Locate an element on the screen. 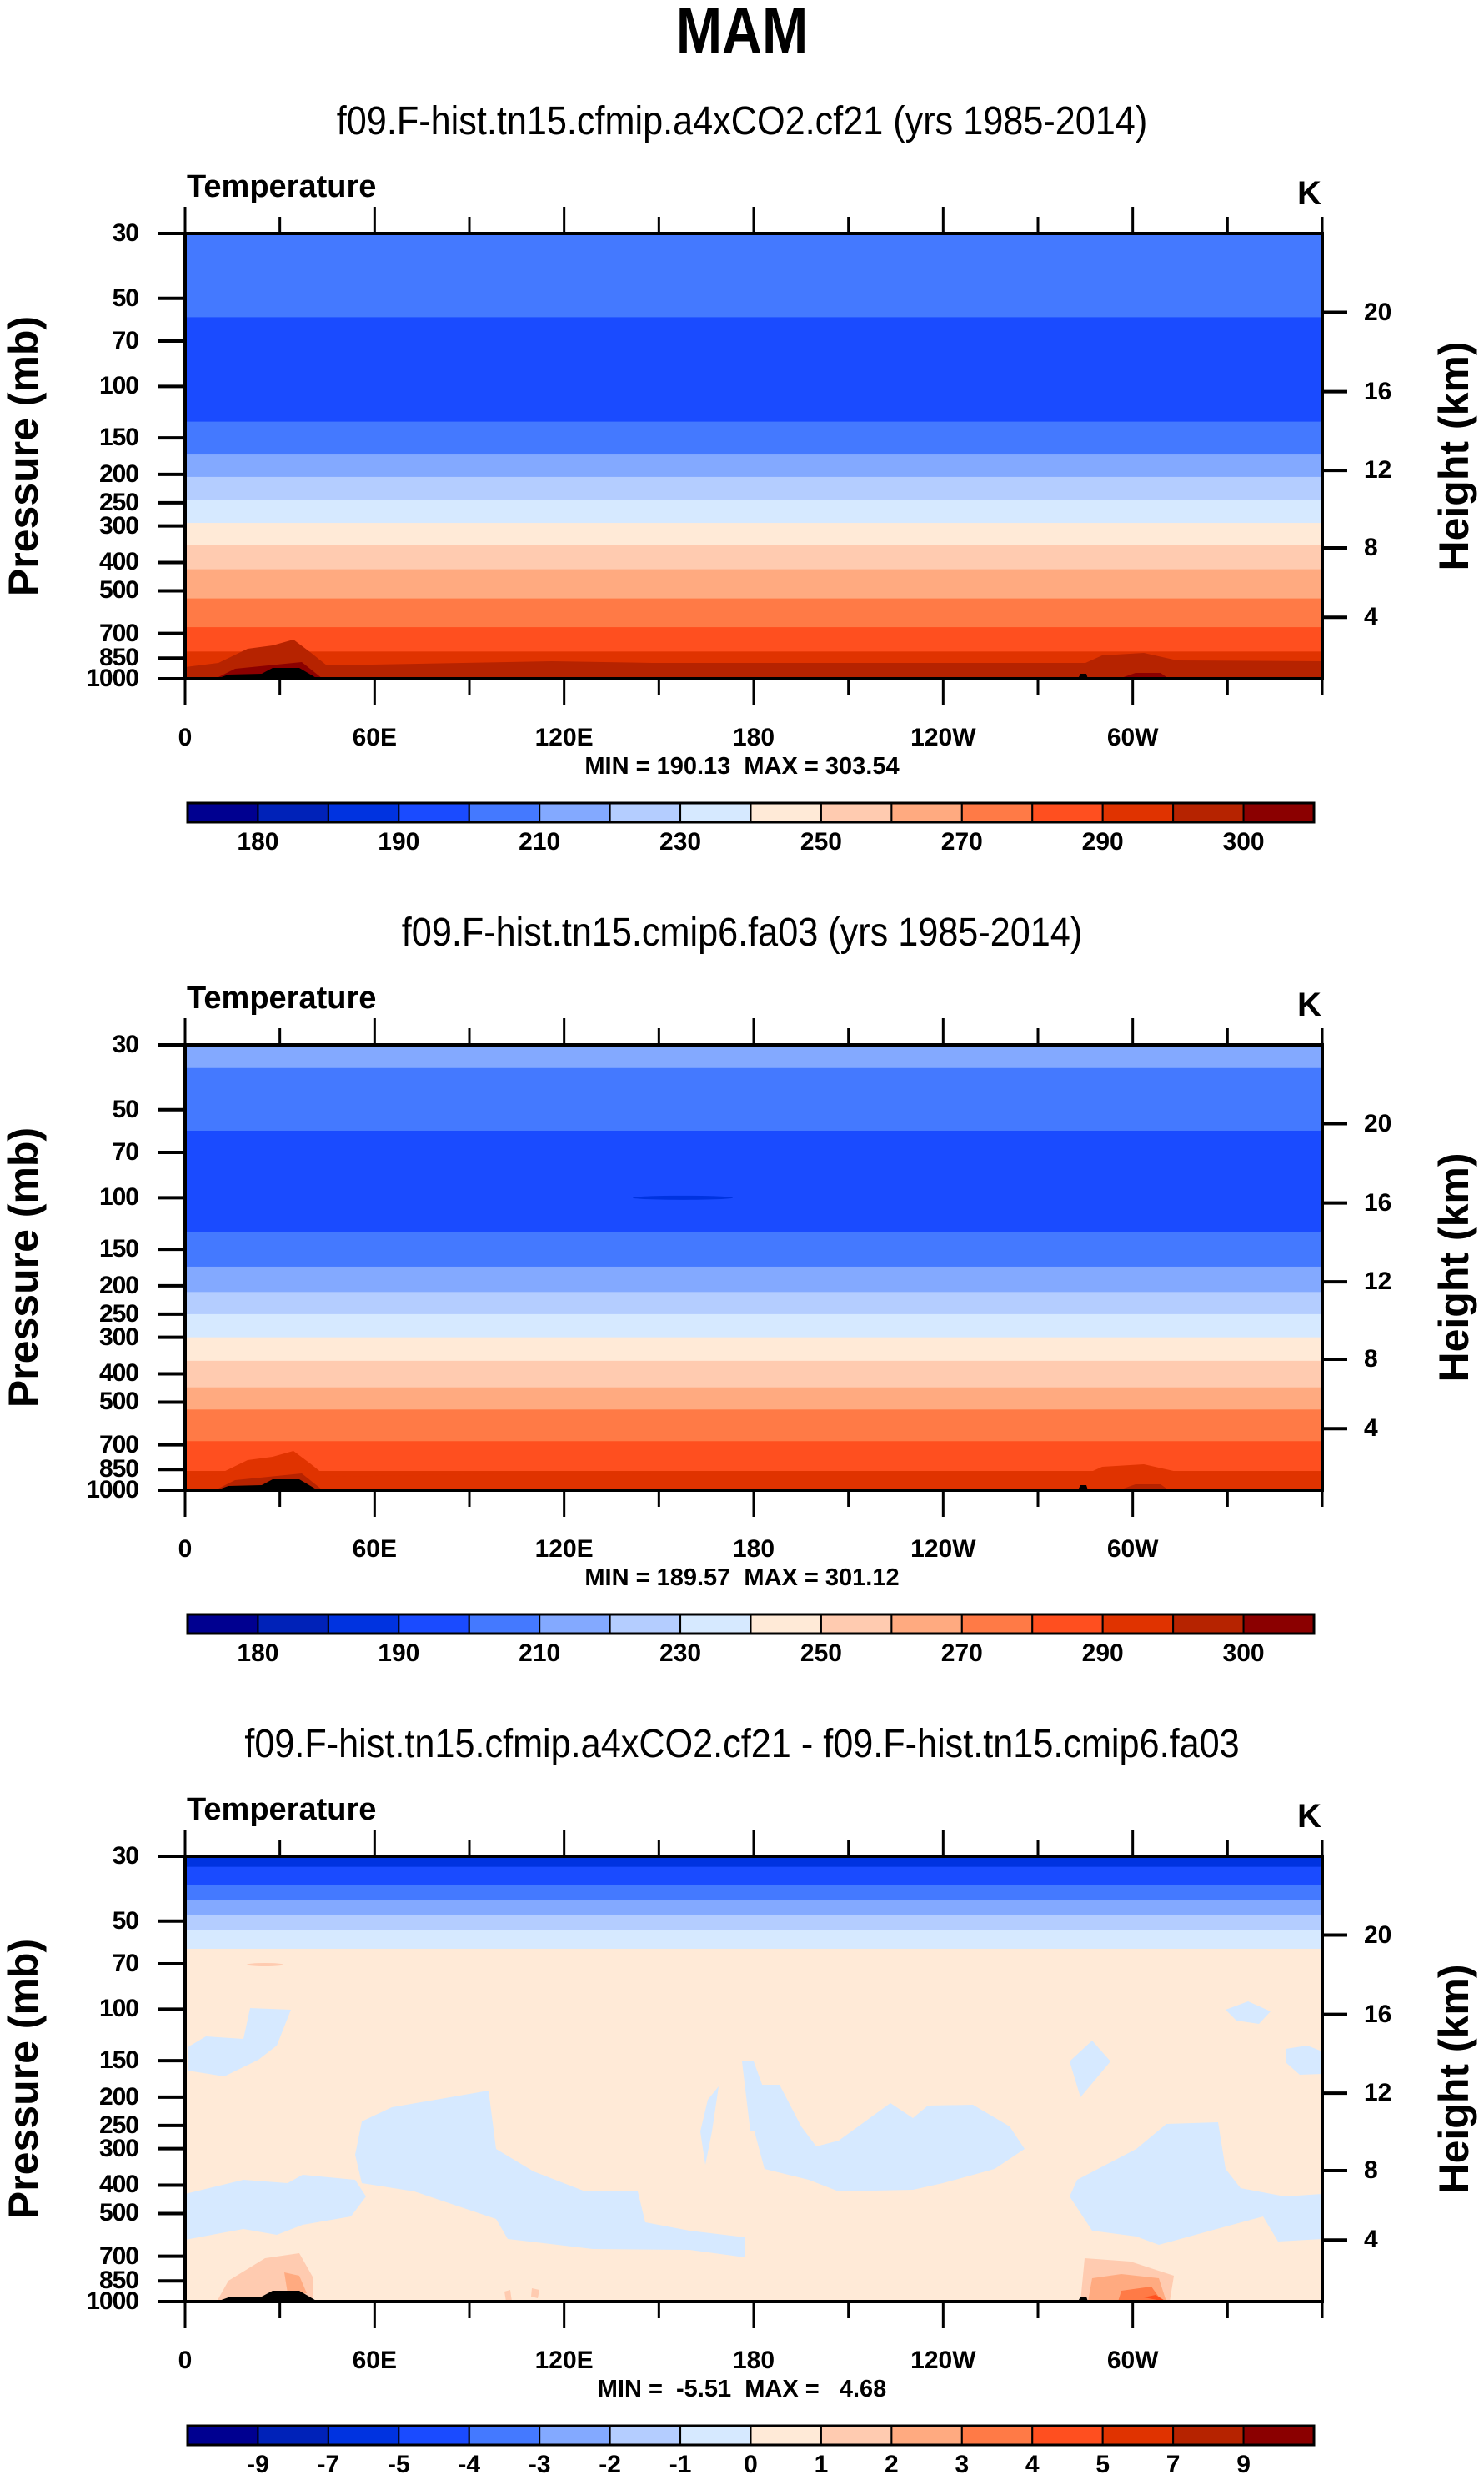  colorbar-label: 230 is located at coordinates (680, 1653).